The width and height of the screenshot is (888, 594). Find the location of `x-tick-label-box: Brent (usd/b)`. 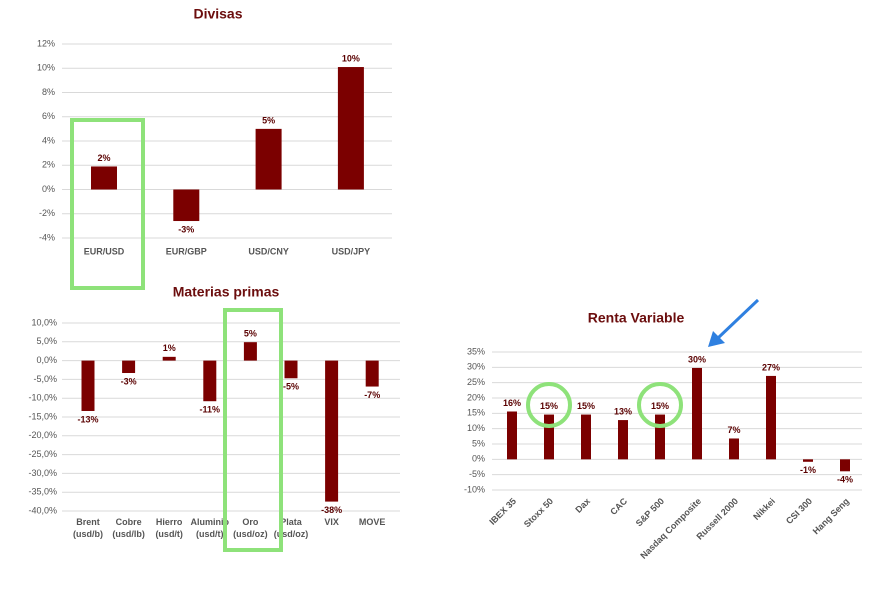

x-tick-label-box: Brent (usd/b) is located at coordinates (88, 528).